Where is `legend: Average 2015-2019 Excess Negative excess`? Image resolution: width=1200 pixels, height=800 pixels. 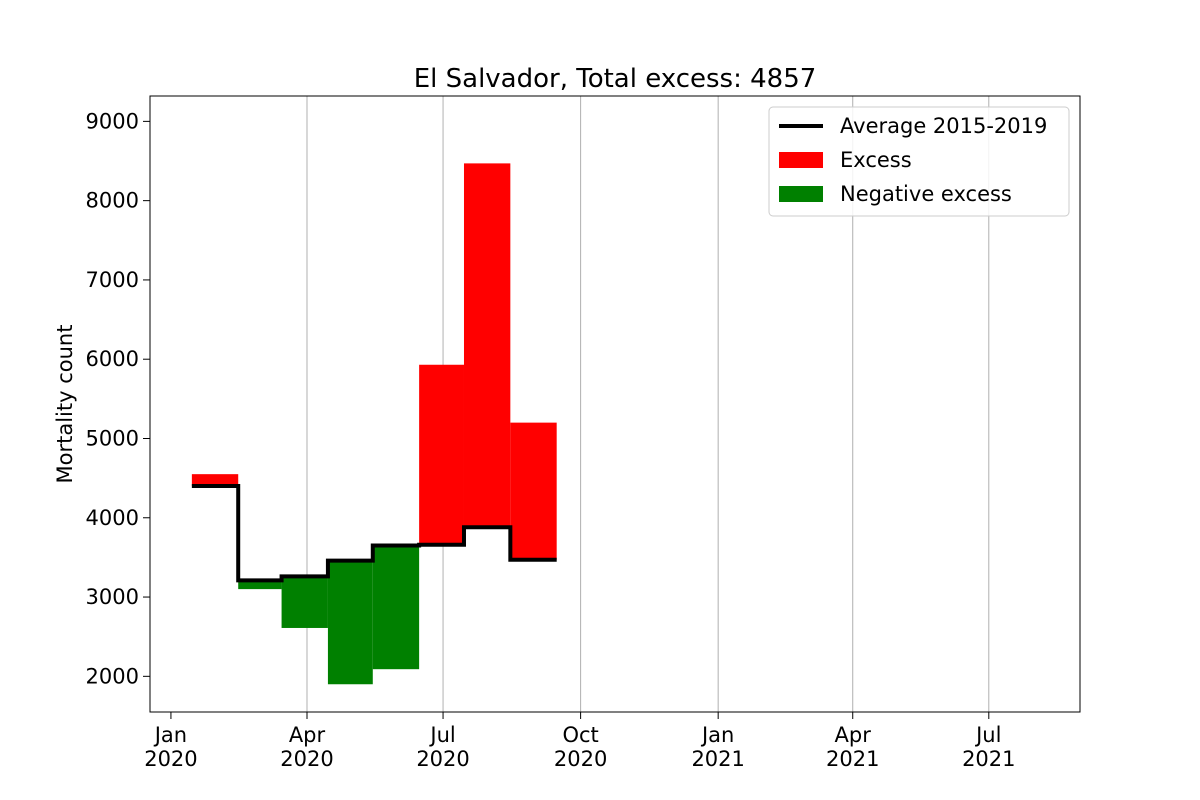
legend: Average 2015-2019 Excess Negative excess is located at coordinates (919, 161).